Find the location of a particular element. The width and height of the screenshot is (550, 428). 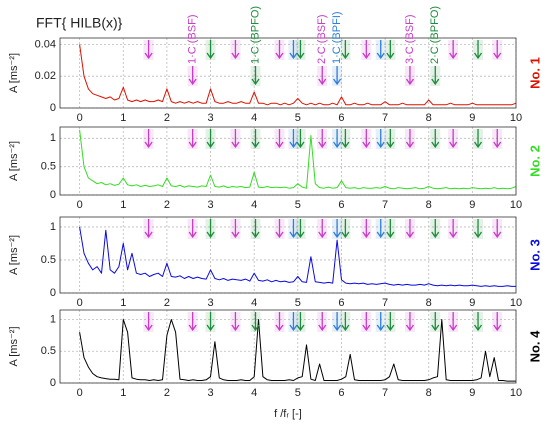

annotation: 1·C (BSF) is located at coordinates (193, 40).